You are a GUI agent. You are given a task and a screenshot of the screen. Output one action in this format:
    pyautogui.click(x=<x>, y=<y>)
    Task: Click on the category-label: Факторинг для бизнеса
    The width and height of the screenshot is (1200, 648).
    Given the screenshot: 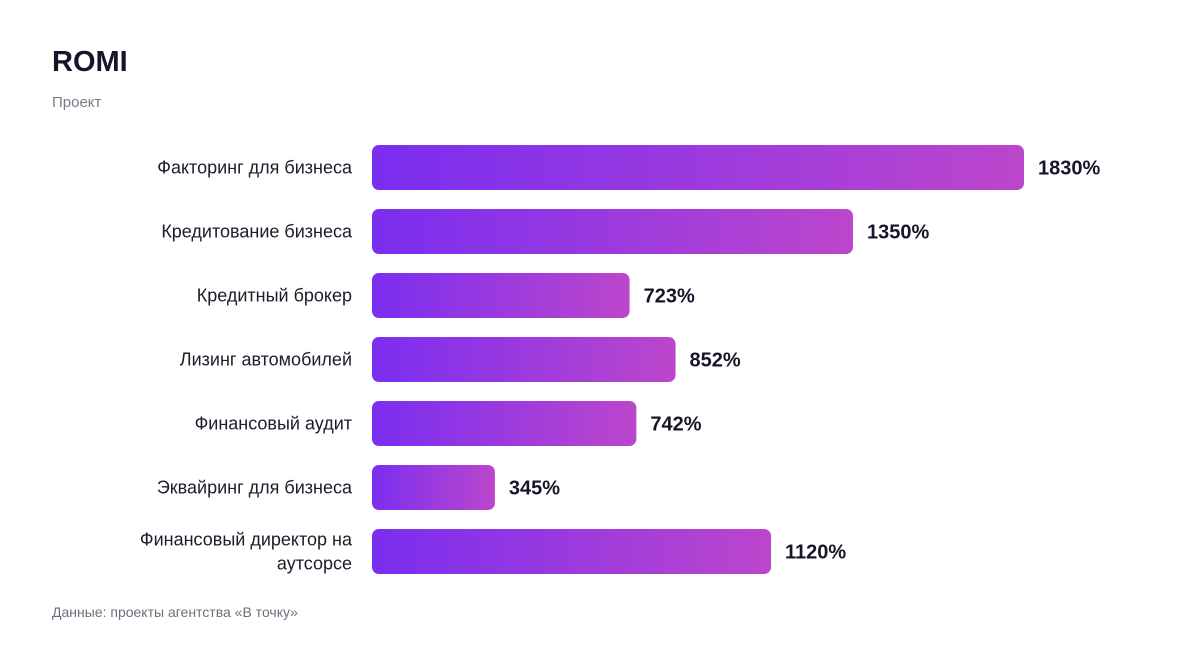 What is the action you would take?
    pyautogui.click(x=255, y=168)
    